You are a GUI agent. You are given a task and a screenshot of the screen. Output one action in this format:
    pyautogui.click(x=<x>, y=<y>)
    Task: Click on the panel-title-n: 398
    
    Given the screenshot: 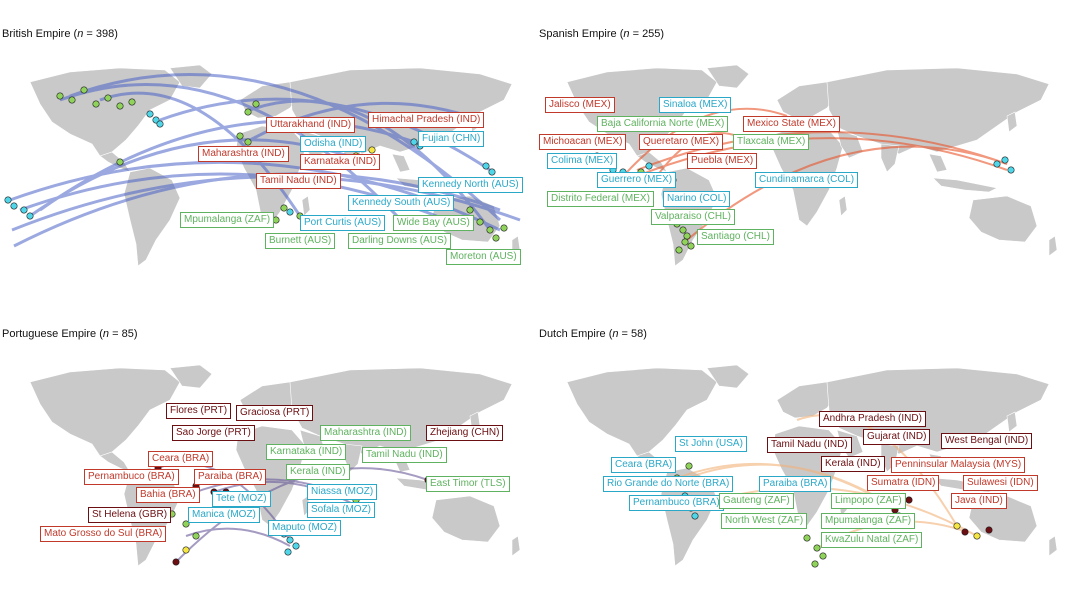 What is the action you would take?
    pyautogui.click(x=105, y=34)
    